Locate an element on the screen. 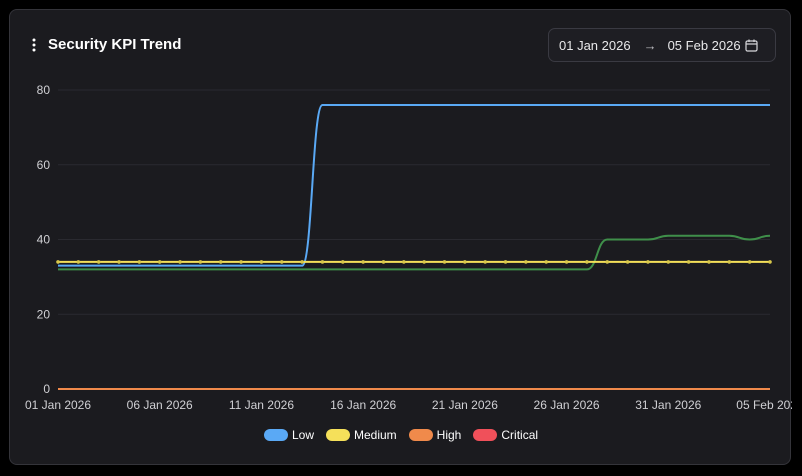 This screenshot has width=802, height=476. y-tick-label: 80 is located at coordinates (44, 90).